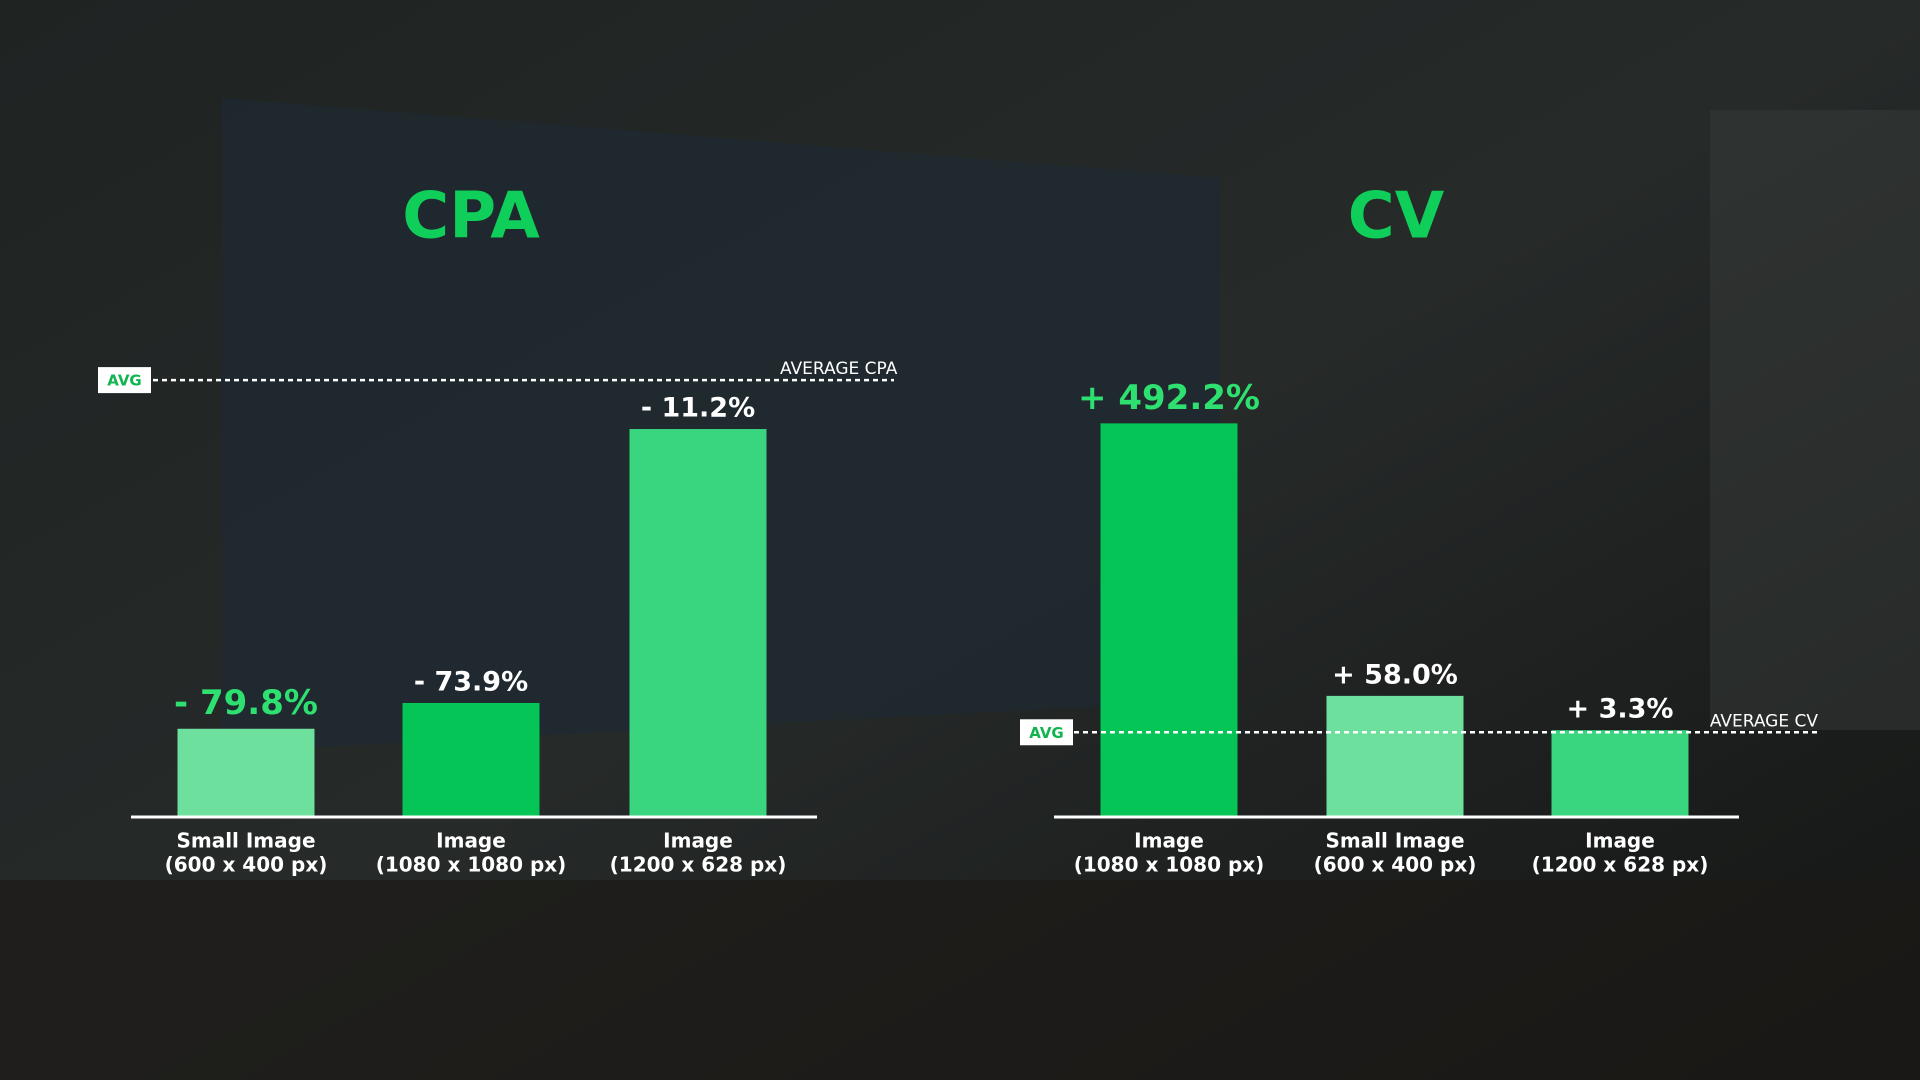 Image resolution: width=1920 pixels, height=1080 pixels. I want to click on chart-title: CPA, so click(471, 217).